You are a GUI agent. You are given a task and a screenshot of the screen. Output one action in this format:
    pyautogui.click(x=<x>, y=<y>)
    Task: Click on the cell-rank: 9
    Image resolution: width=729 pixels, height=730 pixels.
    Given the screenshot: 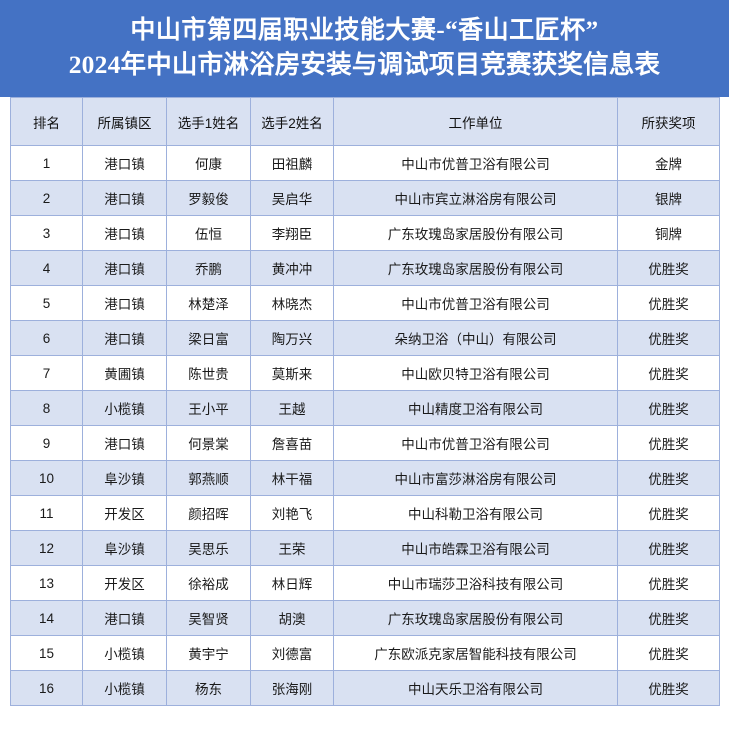 What is the action you would take?
    pyautogui.click(x=46, y=443)
    